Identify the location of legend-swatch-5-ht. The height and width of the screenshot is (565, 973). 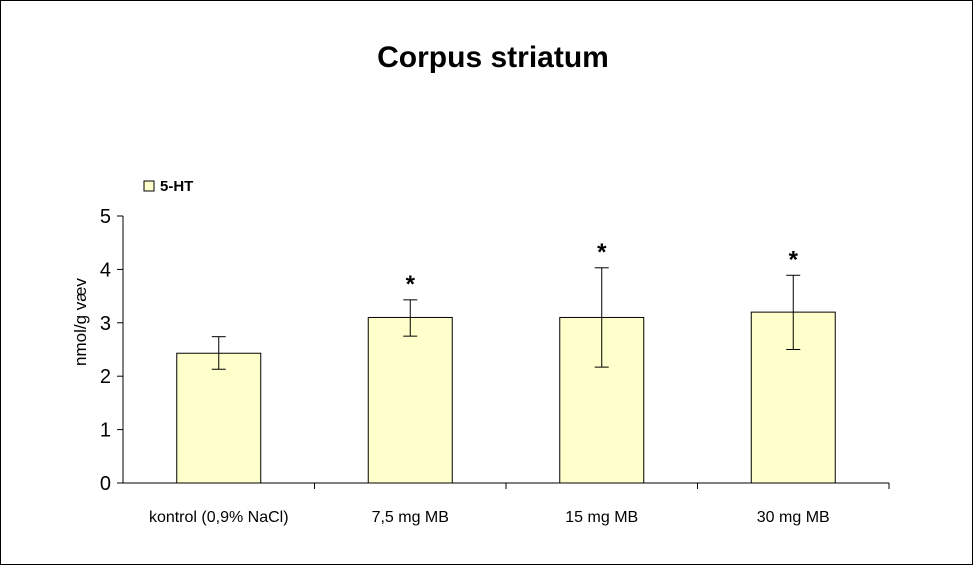
(149, 186).